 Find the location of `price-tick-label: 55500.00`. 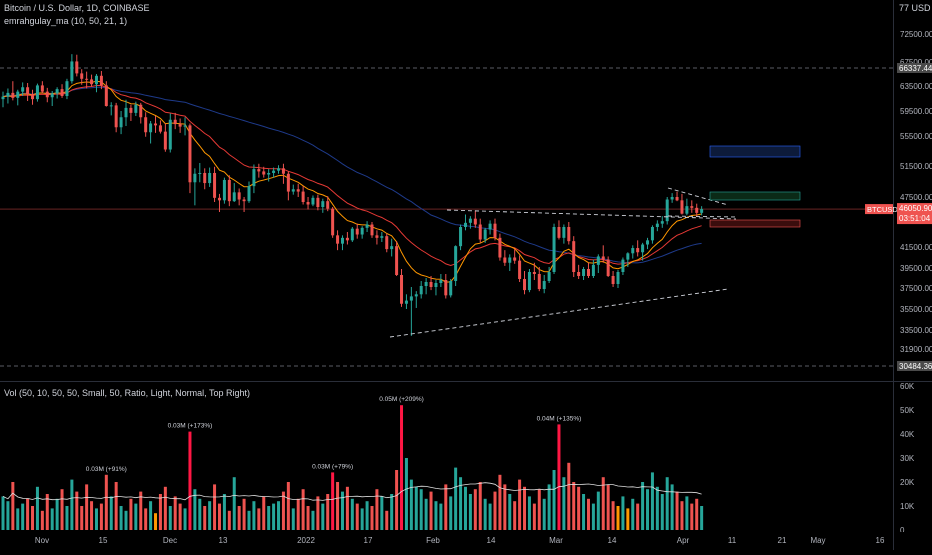

price-tick-label: 55500.00 is located at coordinates (916, 136).